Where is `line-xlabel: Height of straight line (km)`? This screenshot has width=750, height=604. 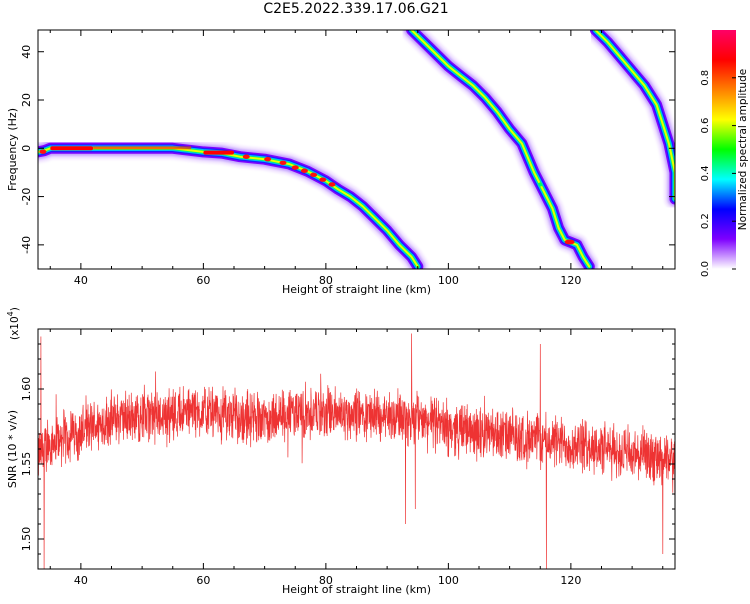 line-xlabel: Height of straight line (km) is located at coordinates (356, 589).